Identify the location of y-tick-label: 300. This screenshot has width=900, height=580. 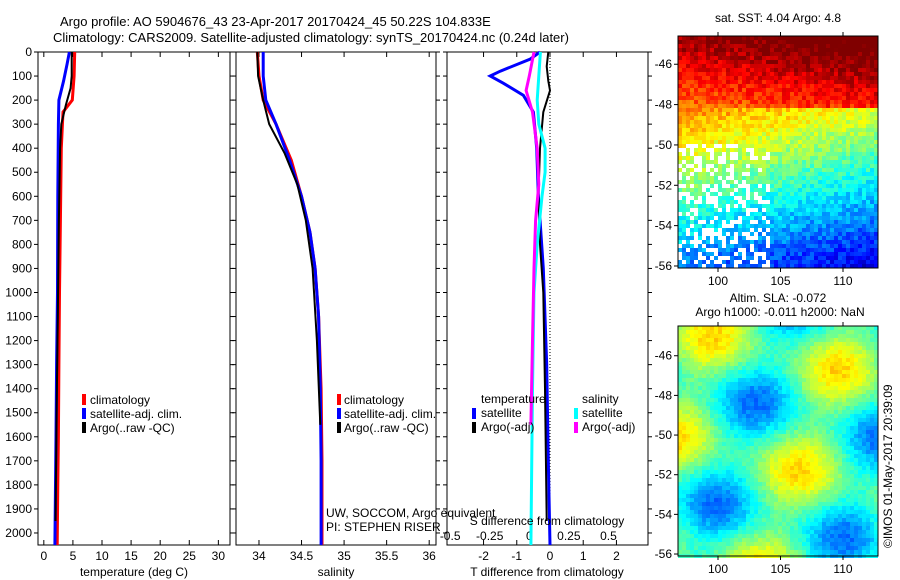
(22, 124).